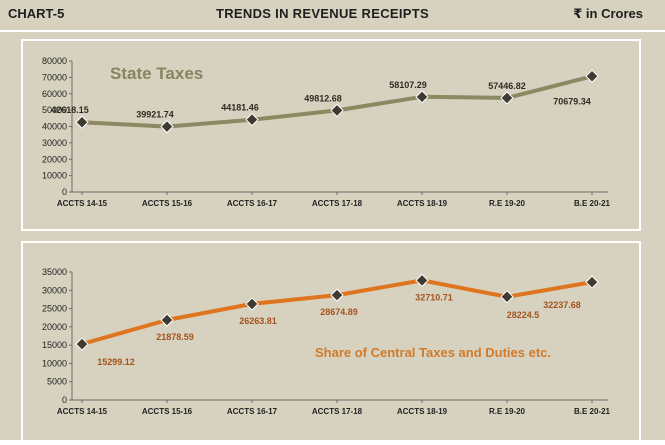  I want to click on series-title: State Taxes, so click(156, 73).